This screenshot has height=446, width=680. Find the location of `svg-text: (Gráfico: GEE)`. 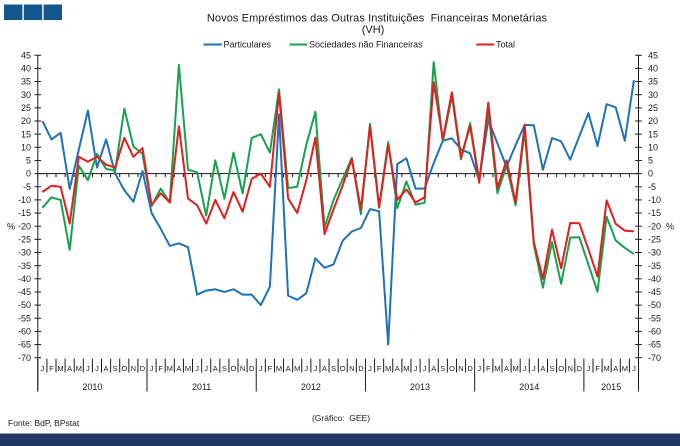

svg-text: (Gráfico: GEE) is located at coordinates (341, 418).